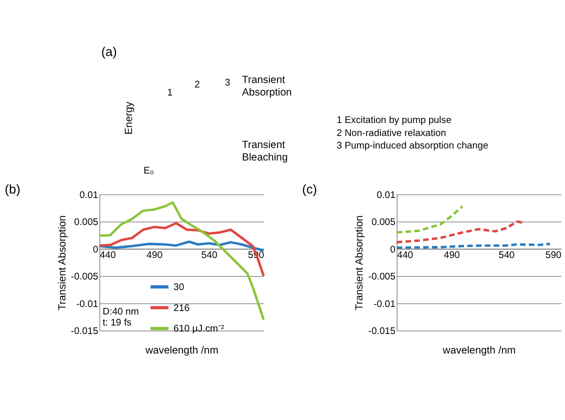 The image size is (565, 420). I want to click on text: 1, so click(170, 93).